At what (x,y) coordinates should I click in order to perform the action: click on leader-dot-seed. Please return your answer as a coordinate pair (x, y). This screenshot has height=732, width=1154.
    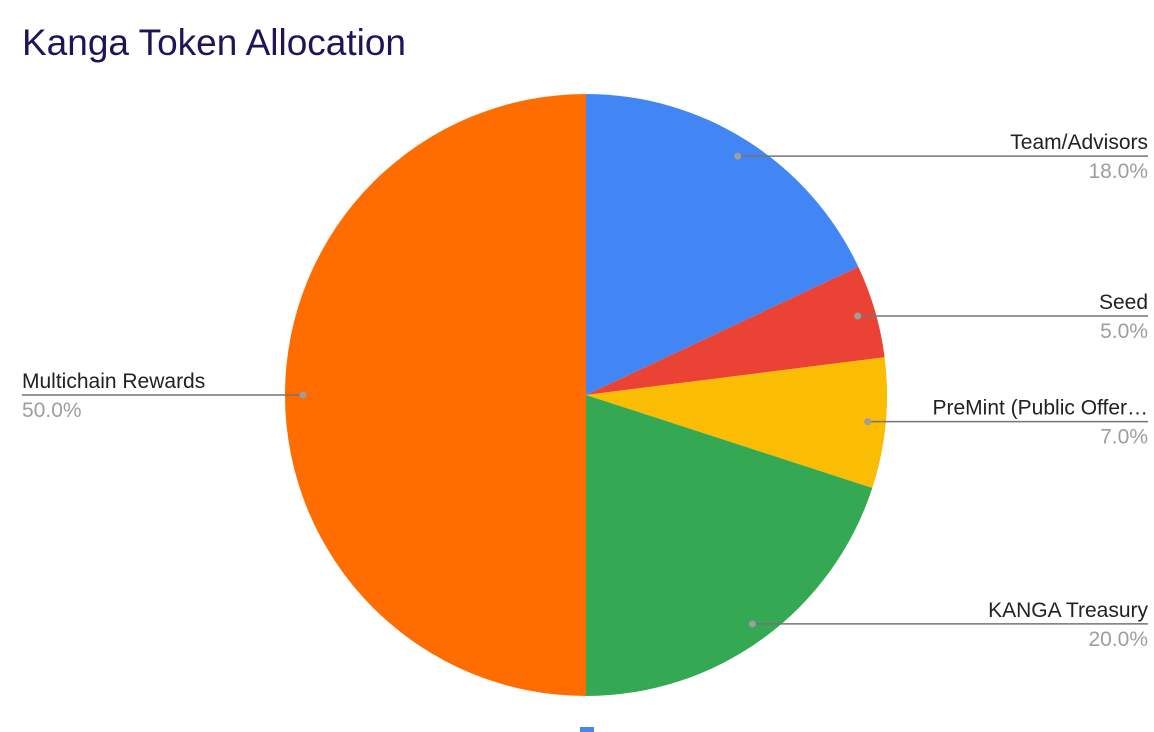
    Looking at the image, I should click on (858, 316).